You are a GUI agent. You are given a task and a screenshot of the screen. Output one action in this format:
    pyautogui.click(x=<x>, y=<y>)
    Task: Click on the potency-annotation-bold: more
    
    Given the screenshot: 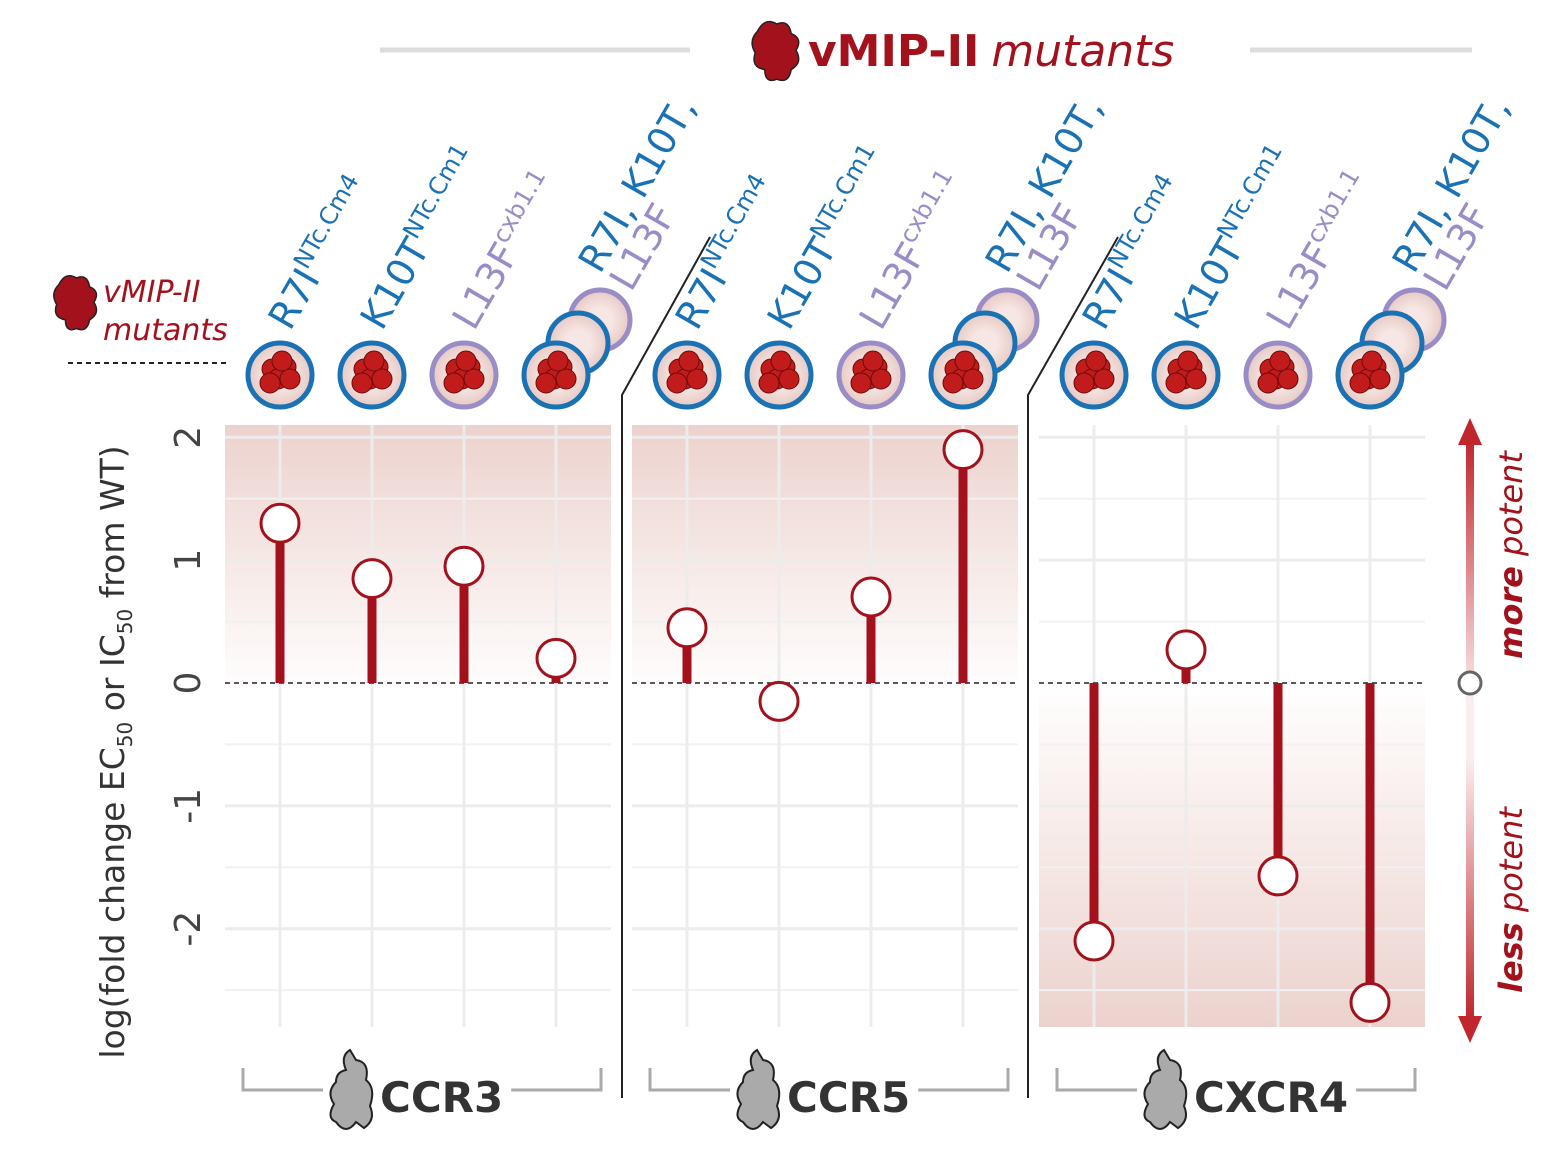 What is the action you would take?
    pyautogui.click(x=1511, y=612)
    